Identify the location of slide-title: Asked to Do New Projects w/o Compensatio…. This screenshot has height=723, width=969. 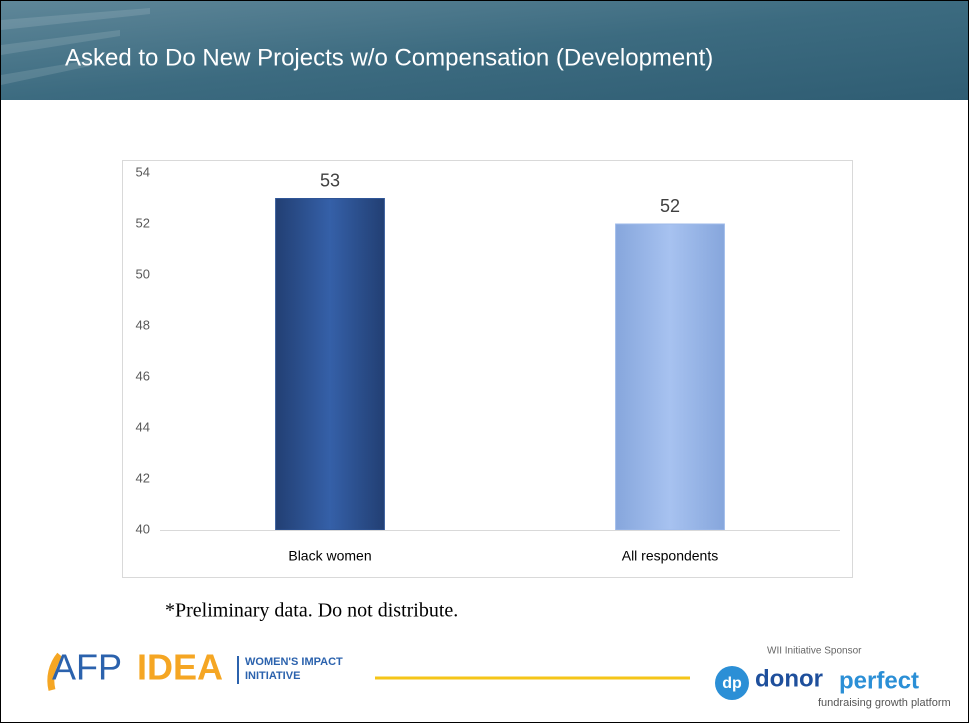
(389, 57).